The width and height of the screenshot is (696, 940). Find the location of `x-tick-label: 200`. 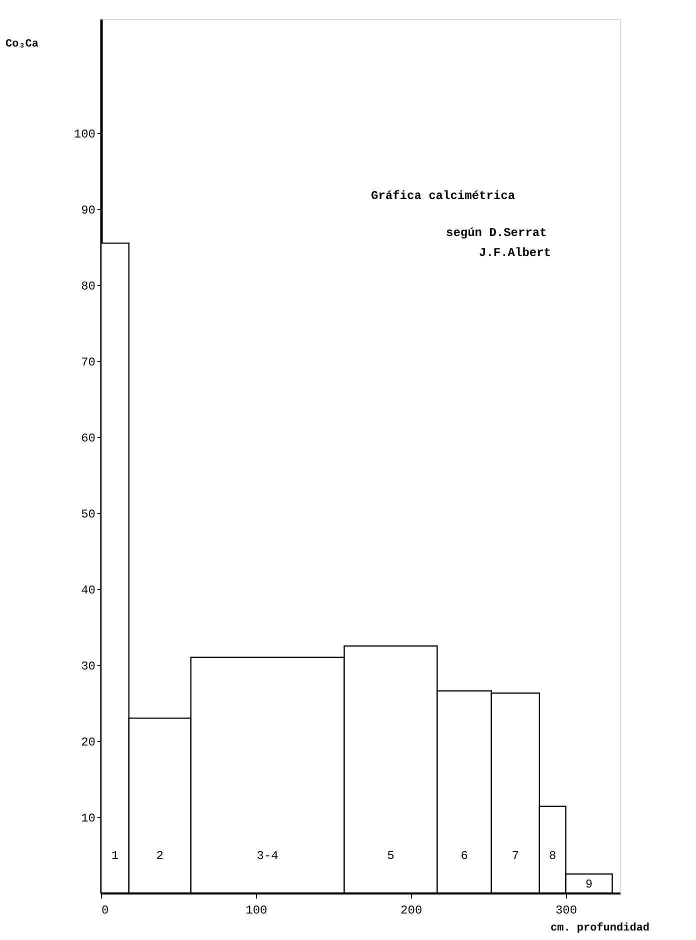

x-tick-label: 200 is located at coordinates (411, 911).